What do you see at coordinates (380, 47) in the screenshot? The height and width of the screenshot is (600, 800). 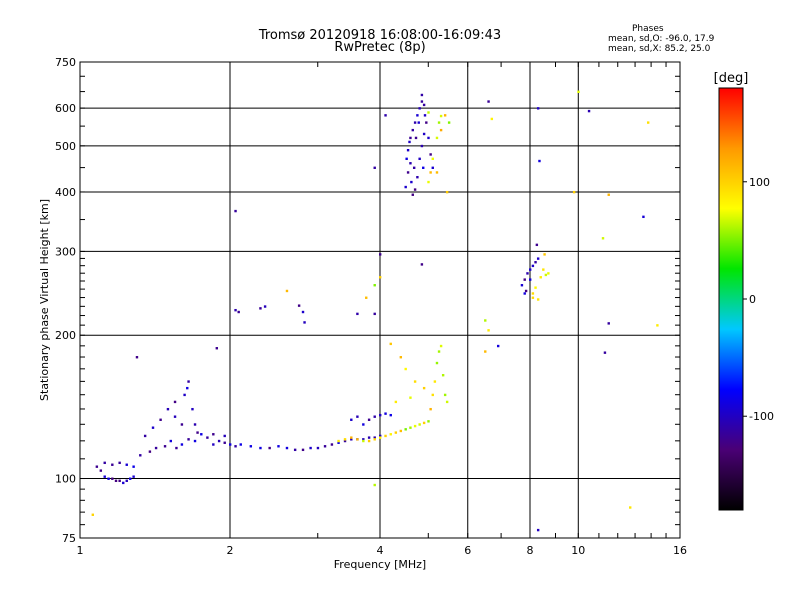 I see `chart-subtitle: RwPretec (8p)` at bounding box center [380, 47].